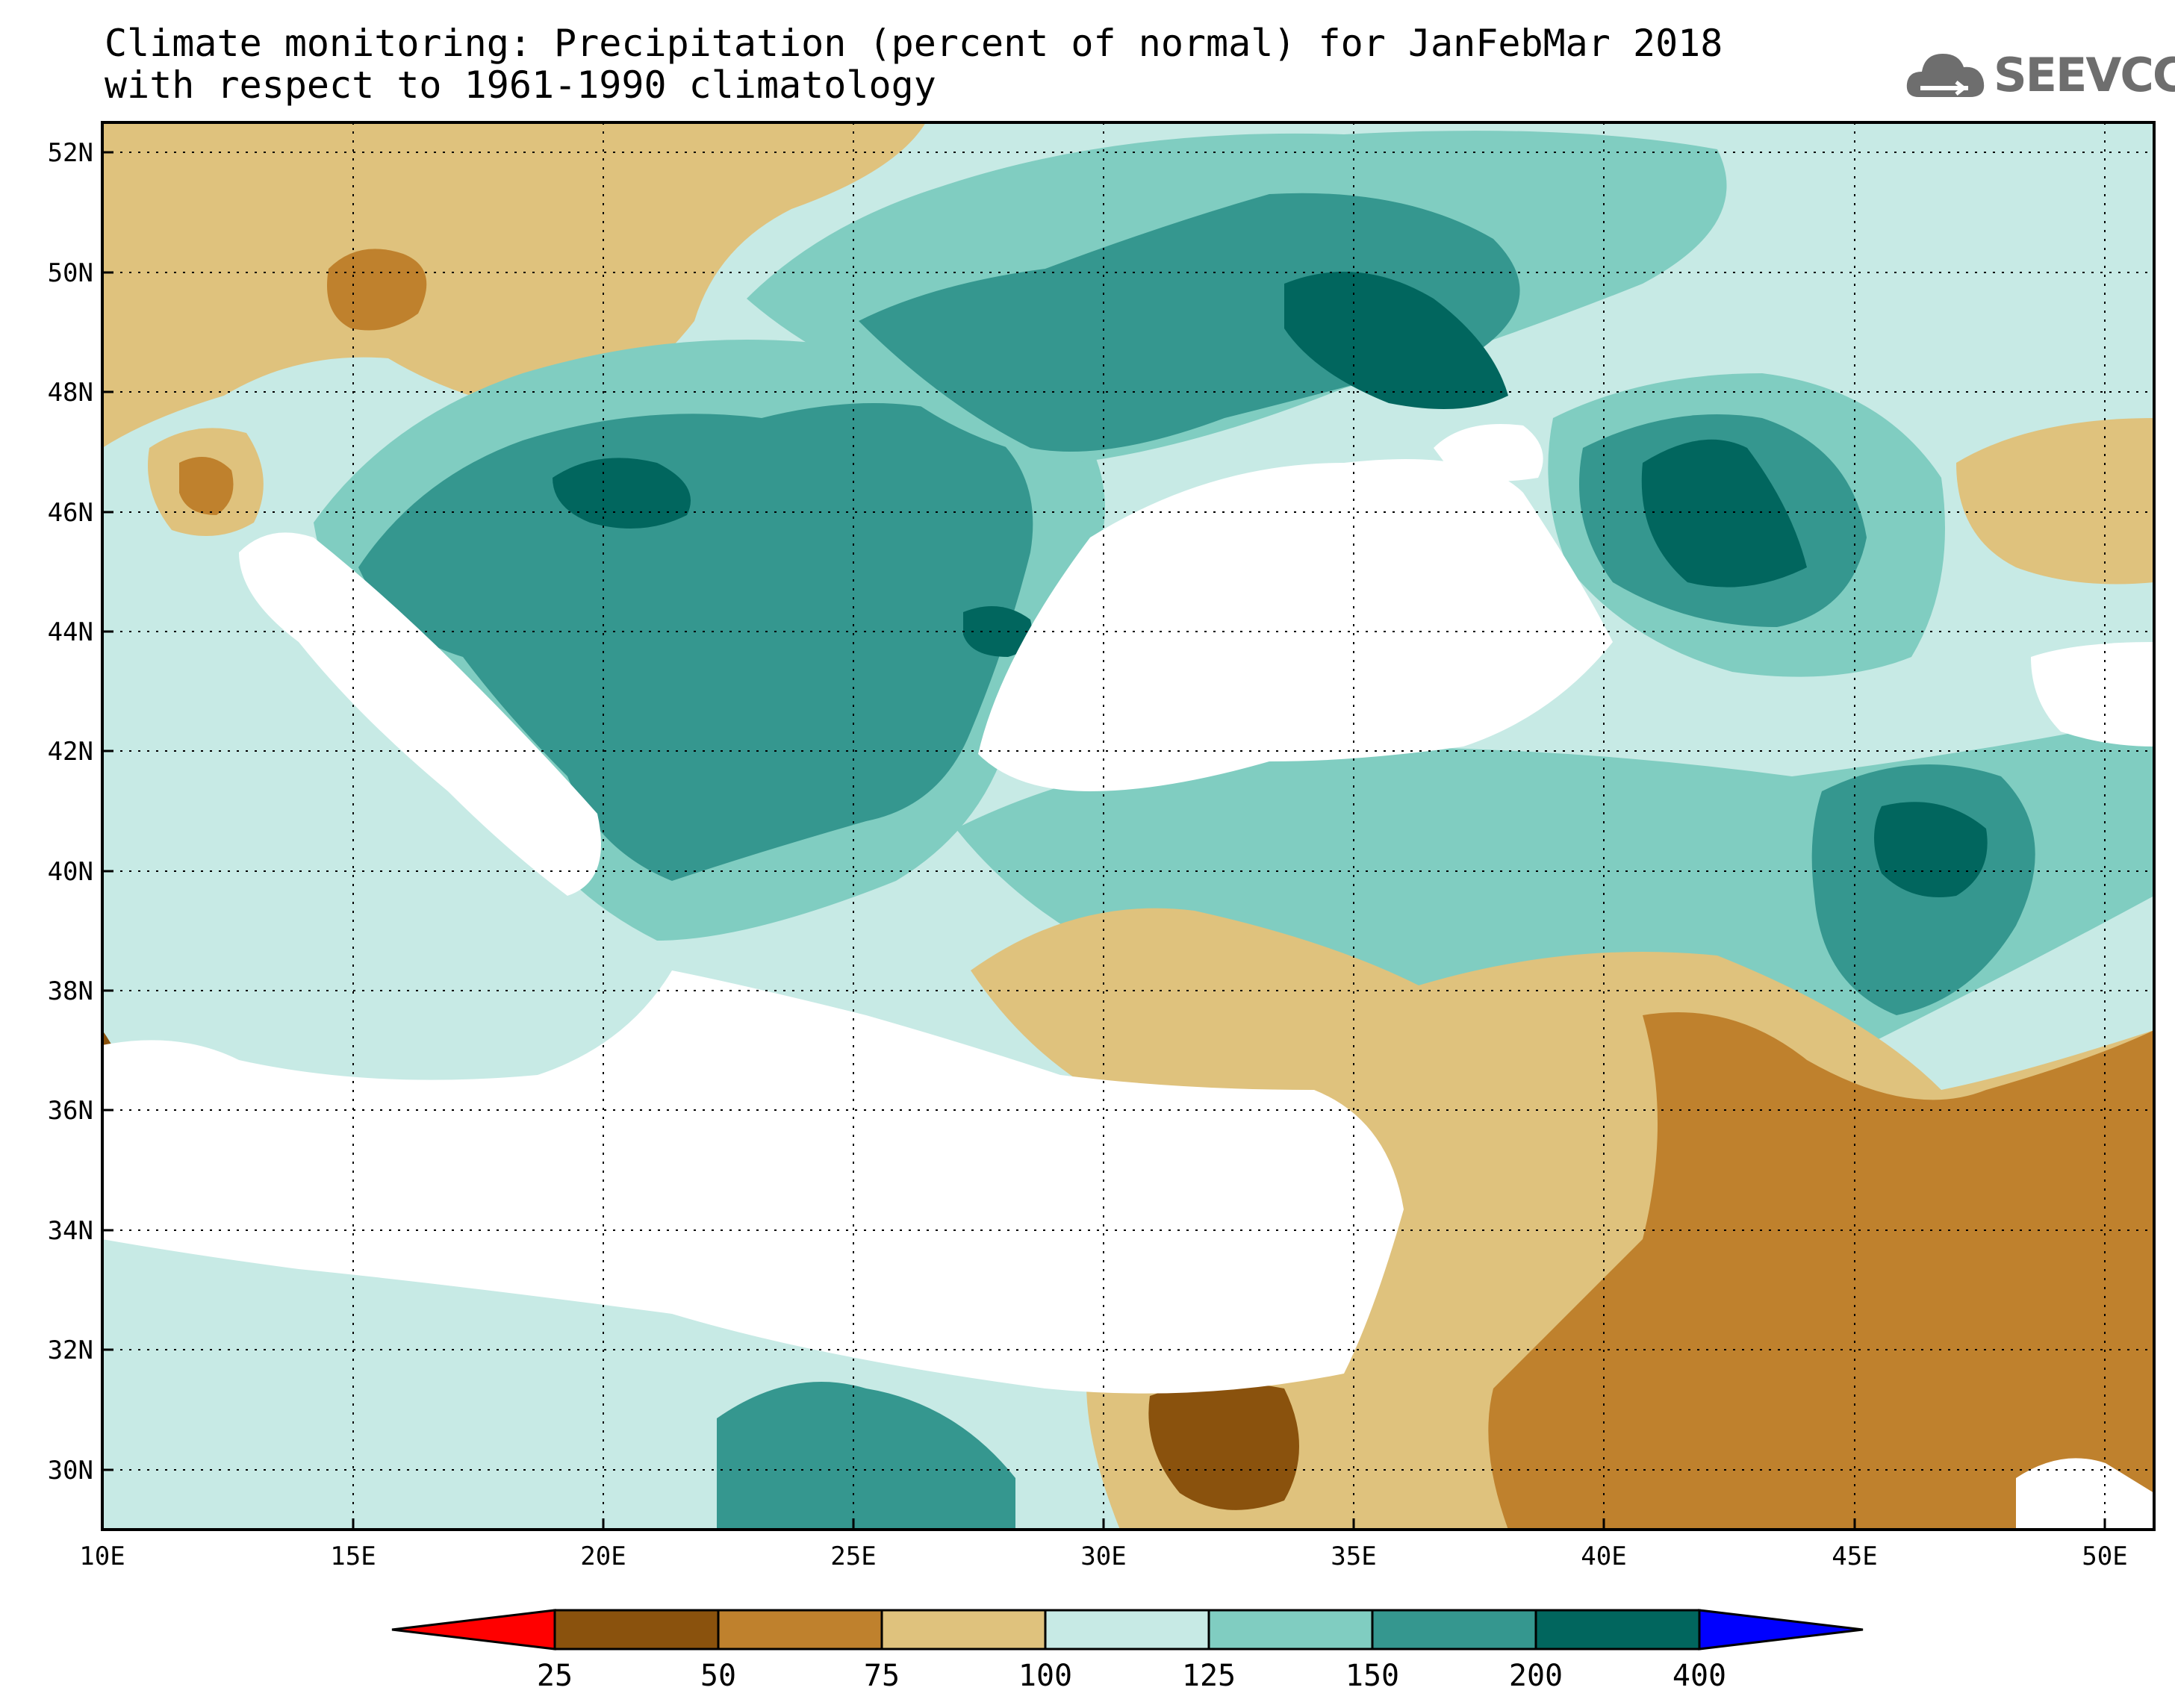 The height and width of the screenshot is (1708, 2175). Describe the element at coordinates (70, 1350) in the screenshot. I see `lat-label: 32N` at that location.